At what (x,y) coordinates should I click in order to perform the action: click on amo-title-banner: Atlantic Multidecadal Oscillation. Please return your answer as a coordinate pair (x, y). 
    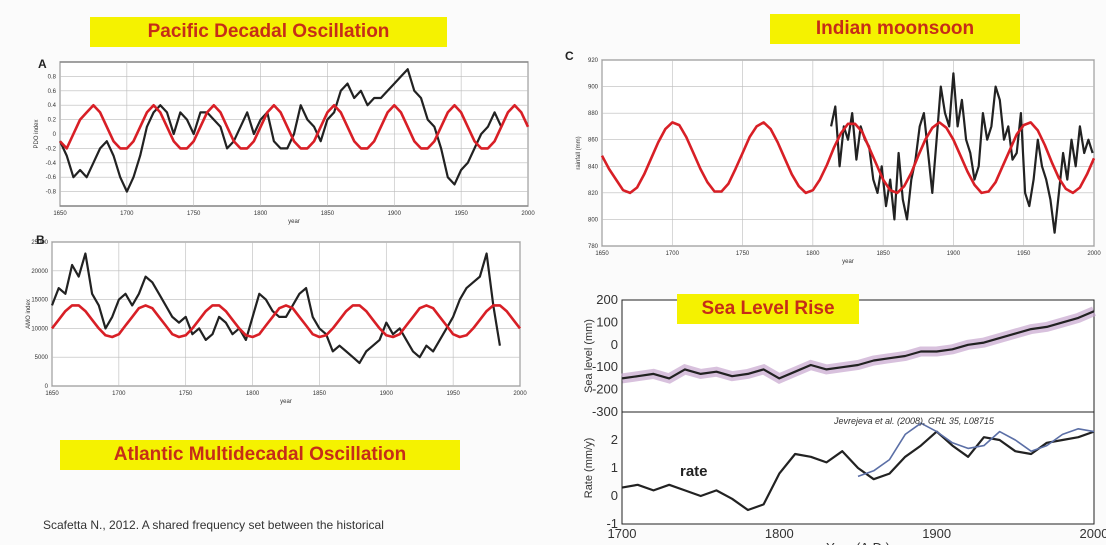
    Looking at the image, I should click on (260, 455).